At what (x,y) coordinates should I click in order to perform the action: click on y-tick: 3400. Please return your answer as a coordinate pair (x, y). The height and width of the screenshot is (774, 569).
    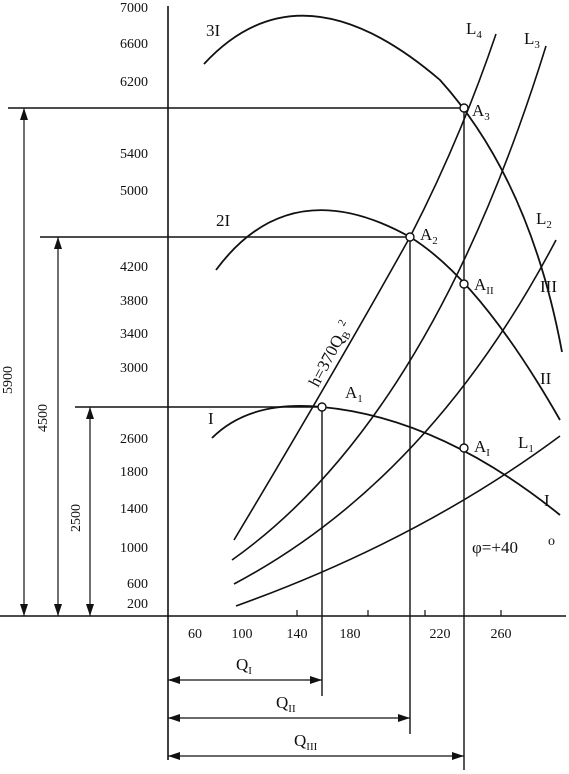
    Looking at the image, I should click on (134, 334).